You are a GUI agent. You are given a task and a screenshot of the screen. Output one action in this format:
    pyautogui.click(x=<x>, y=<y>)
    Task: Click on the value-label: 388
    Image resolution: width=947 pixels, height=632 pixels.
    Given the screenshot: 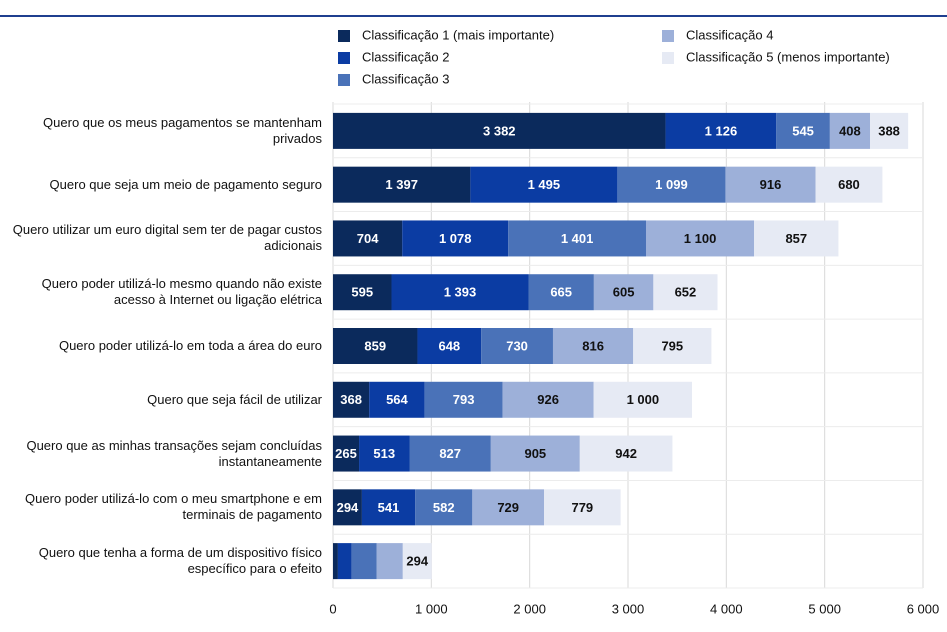 What is the action you would take?
    pyautogui.click(x=889, y=130)
    